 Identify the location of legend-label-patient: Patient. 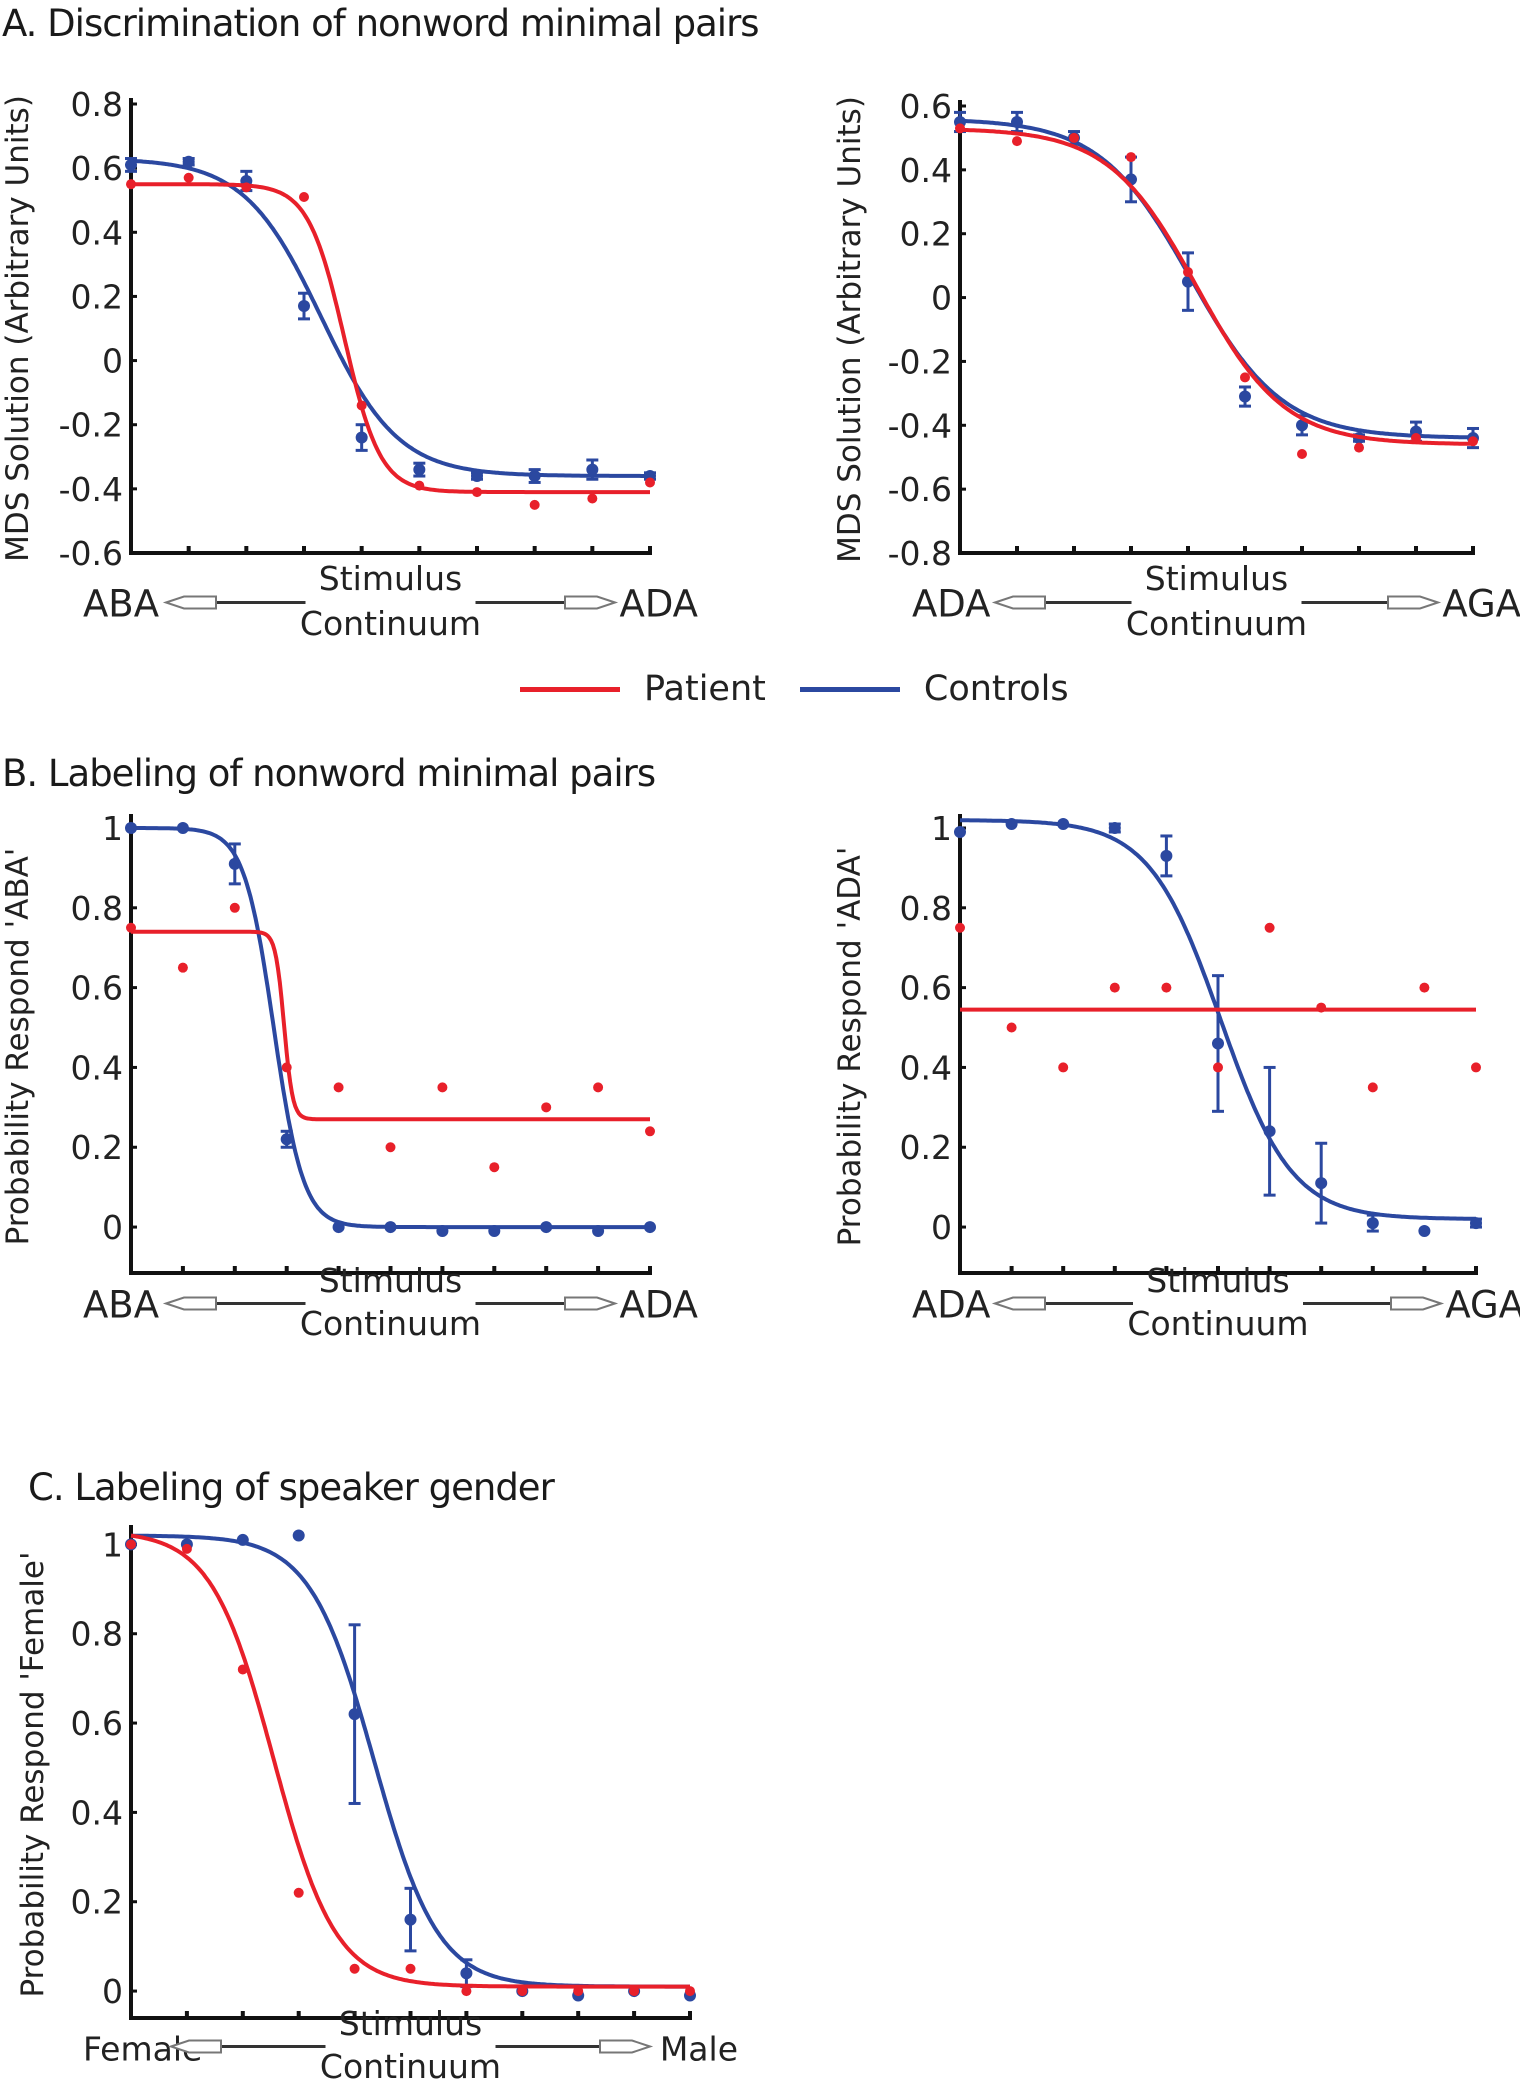
(705, 689).